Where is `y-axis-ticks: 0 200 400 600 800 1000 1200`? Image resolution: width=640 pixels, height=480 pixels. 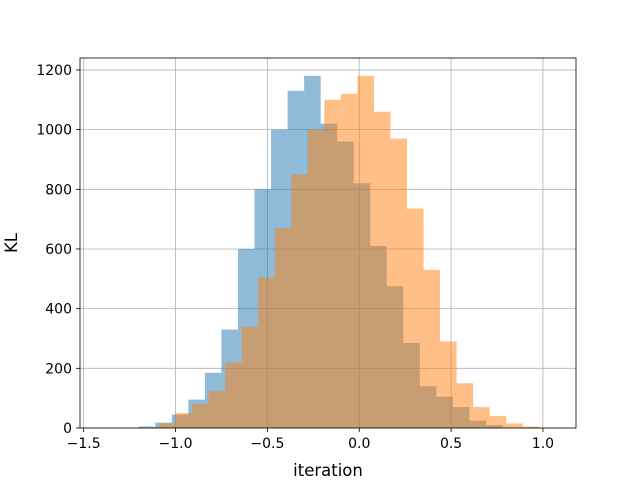
y-axis-ticks: 0 200 400 600 800 1000 1200 is located at coordinates (58, 250).